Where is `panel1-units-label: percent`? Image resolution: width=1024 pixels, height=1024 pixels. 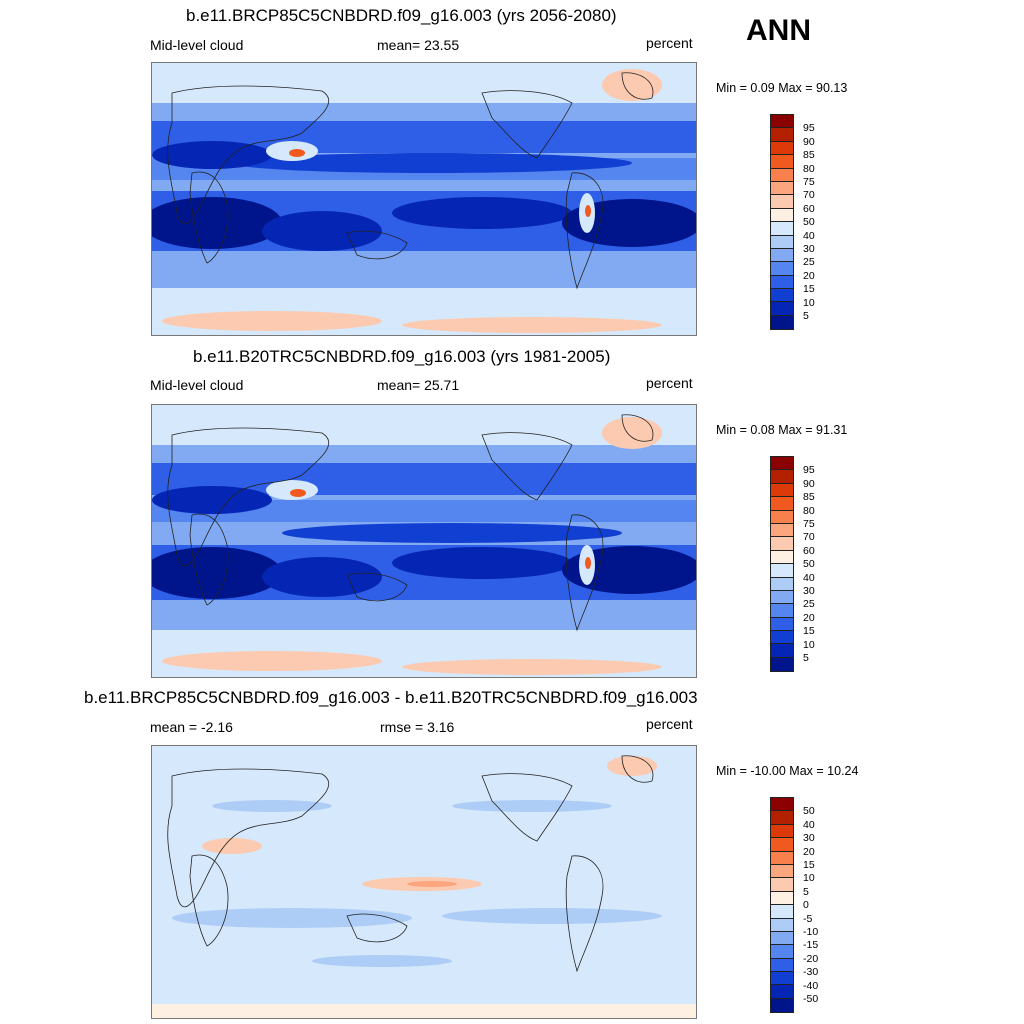
panel1-units-label: percent is located at coordinates (669, 43).